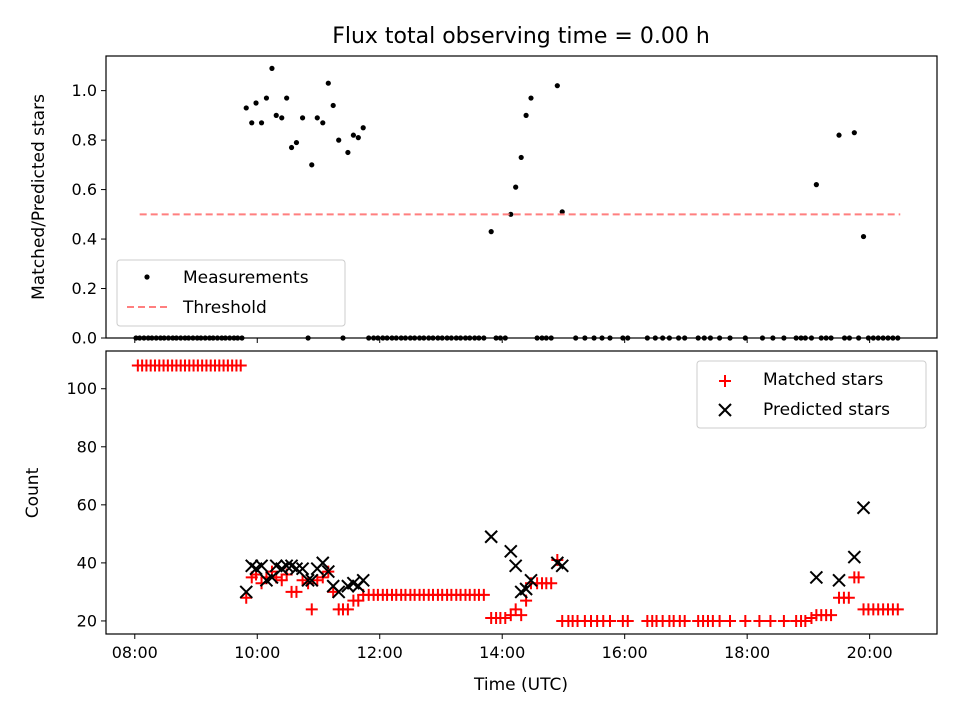  I want to click on x-tick-label: 10:00, so click(257, 652).